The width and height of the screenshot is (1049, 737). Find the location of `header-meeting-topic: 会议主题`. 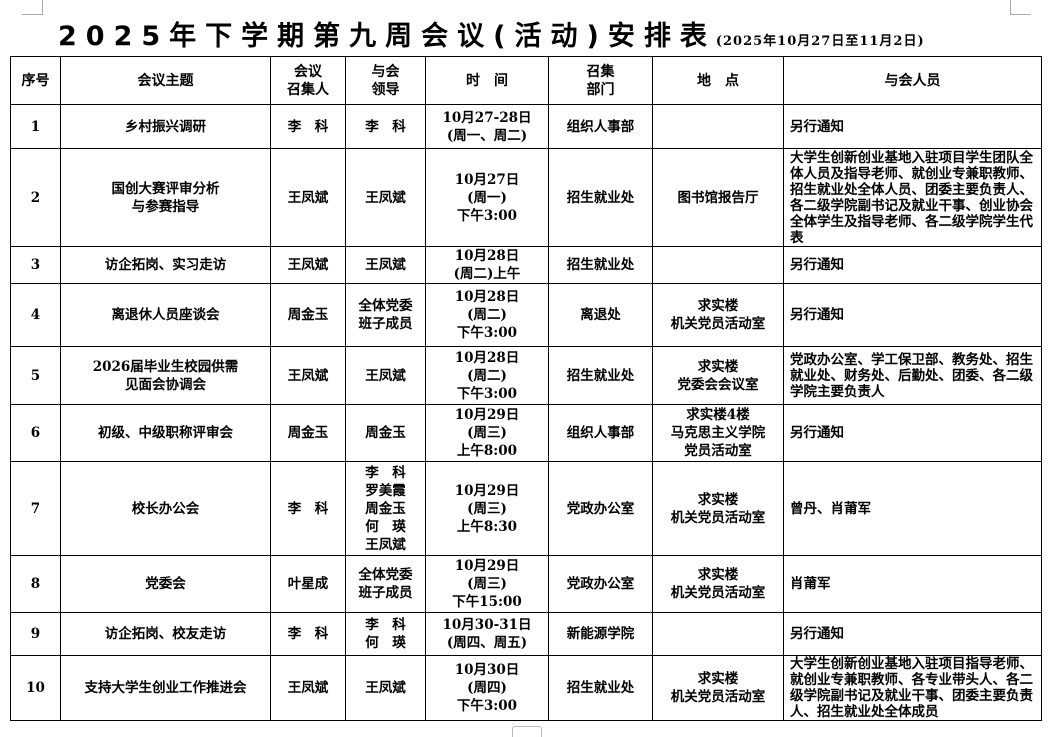

header-meeting-topic: 会议主题 is located at coordinates (165, 80).